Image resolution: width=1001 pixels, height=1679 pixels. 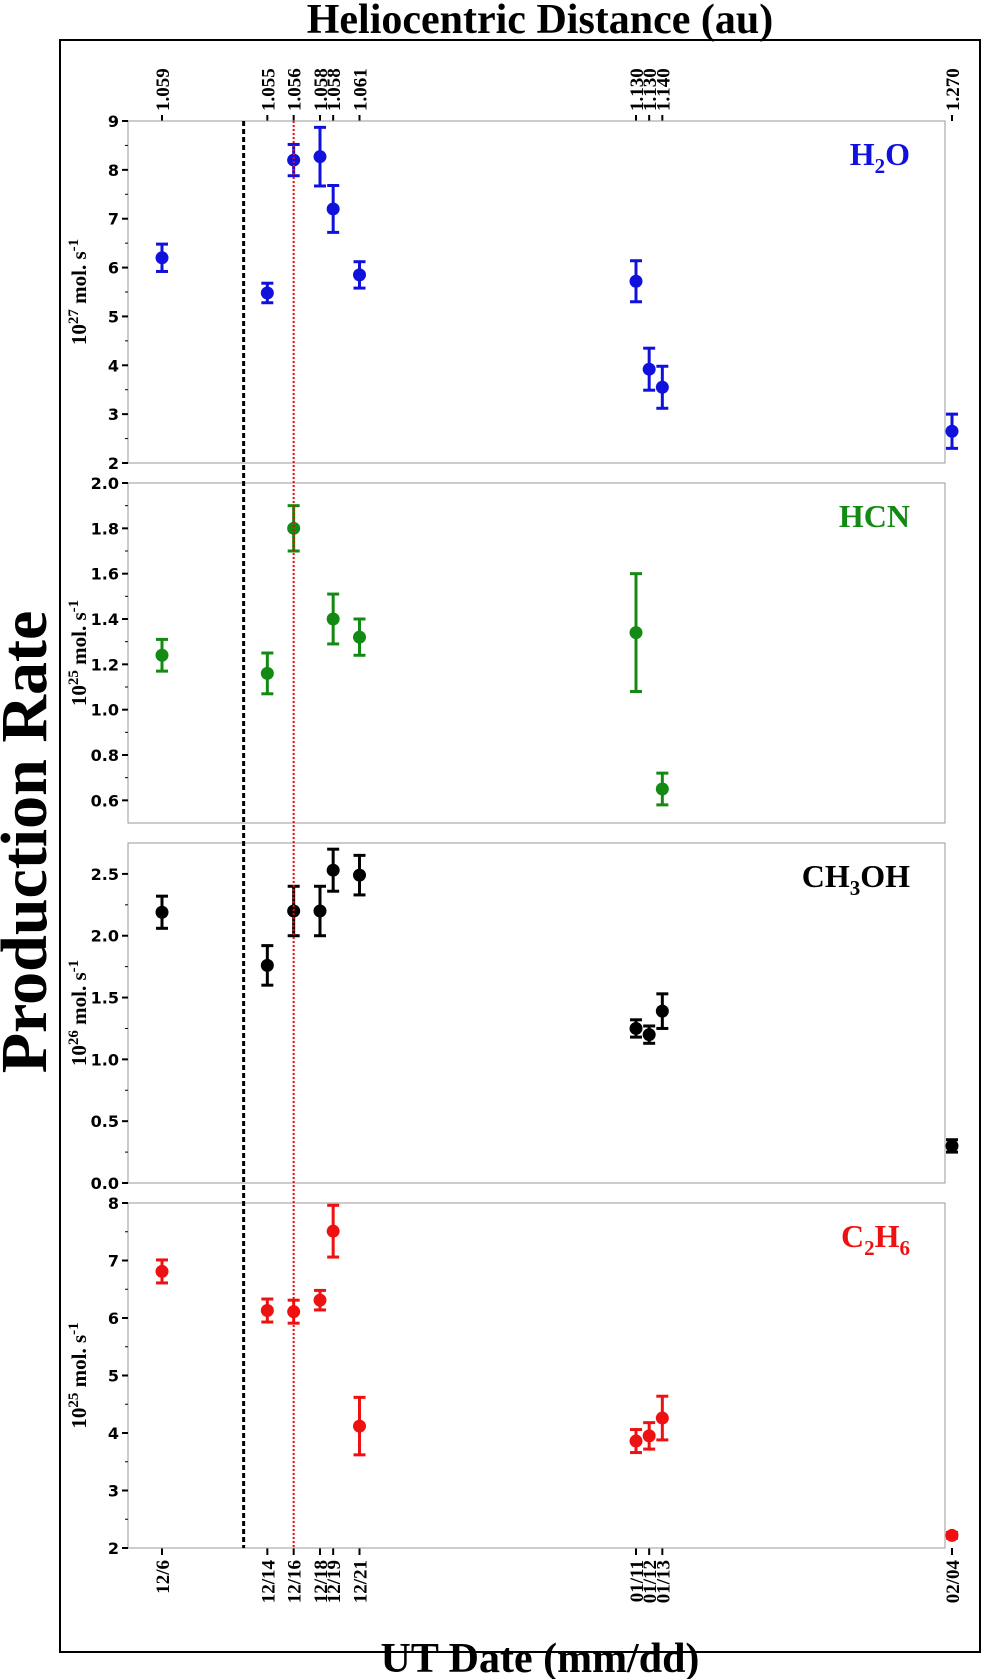 What do you see at coordinates (78, 292) in the screenshot?
I see `panel-ylabel: 1027 mol. s-1` at bounding box center [78, 292].